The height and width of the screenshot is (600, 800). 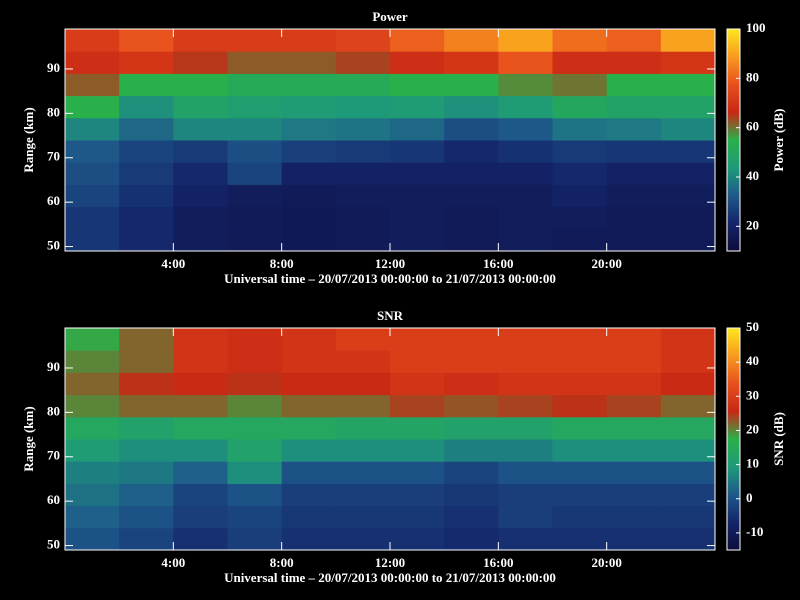 I want to click on colorbar-label: Power (dB), so click(x=778, y=140).